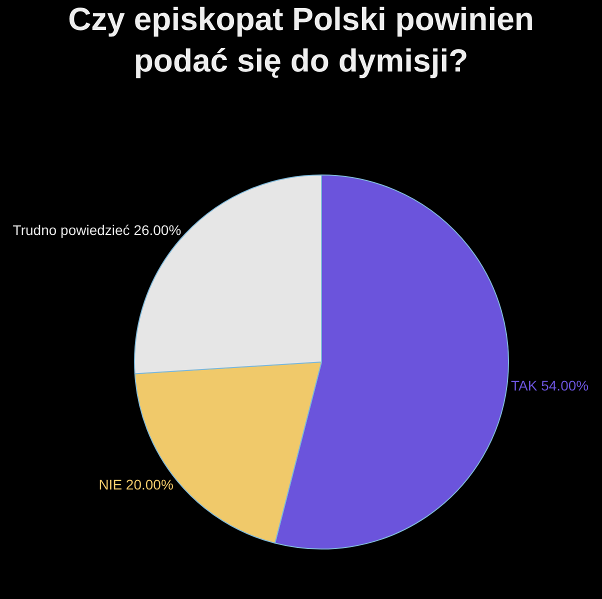 The image size is (602, 599). I want to click on slice-label: NIE 20.00%, so click(136, 484).